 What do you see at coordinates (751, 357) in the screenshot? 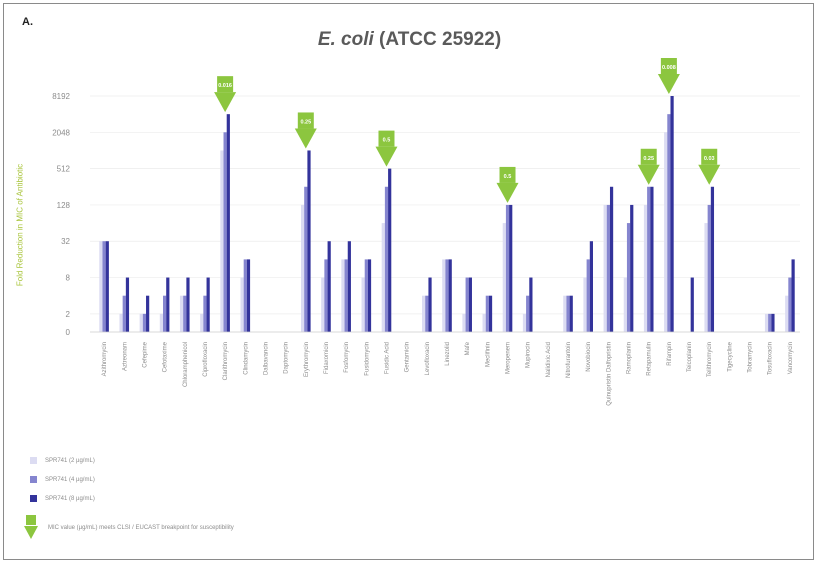
I see `x-tick-label: Tobramycin` at bounding box center [751, 357].